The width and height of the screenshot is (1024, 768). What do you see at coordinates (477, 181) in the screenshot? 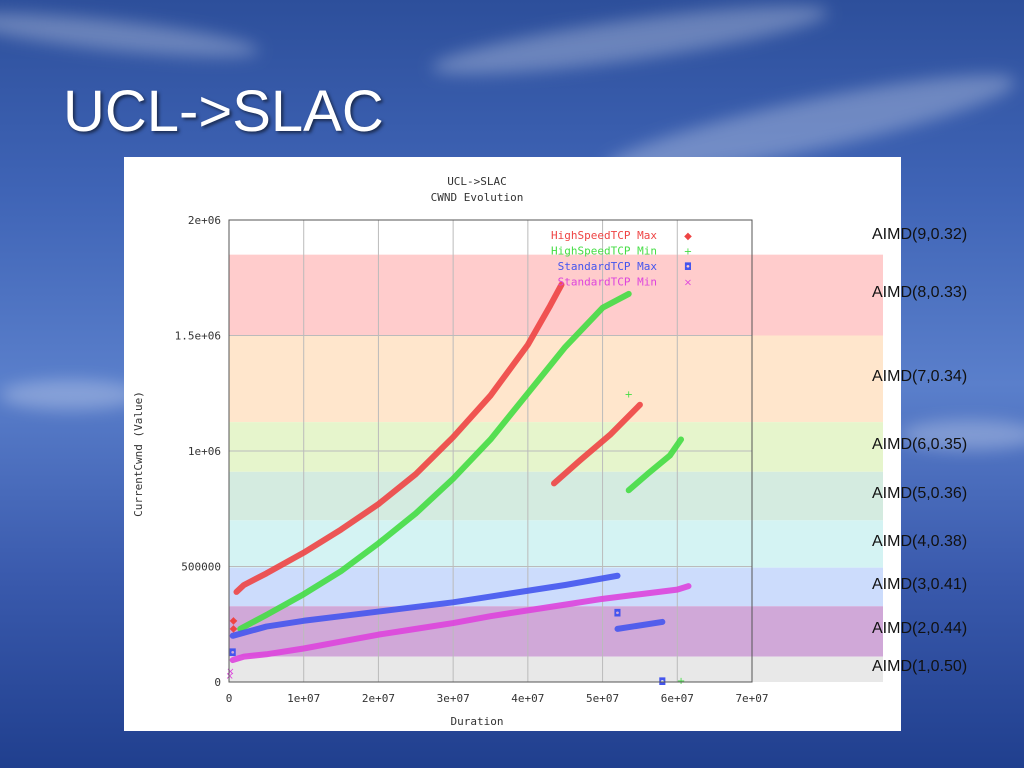
I see `chart-title: UCL->SLAC` at bounding box center [477, 181].